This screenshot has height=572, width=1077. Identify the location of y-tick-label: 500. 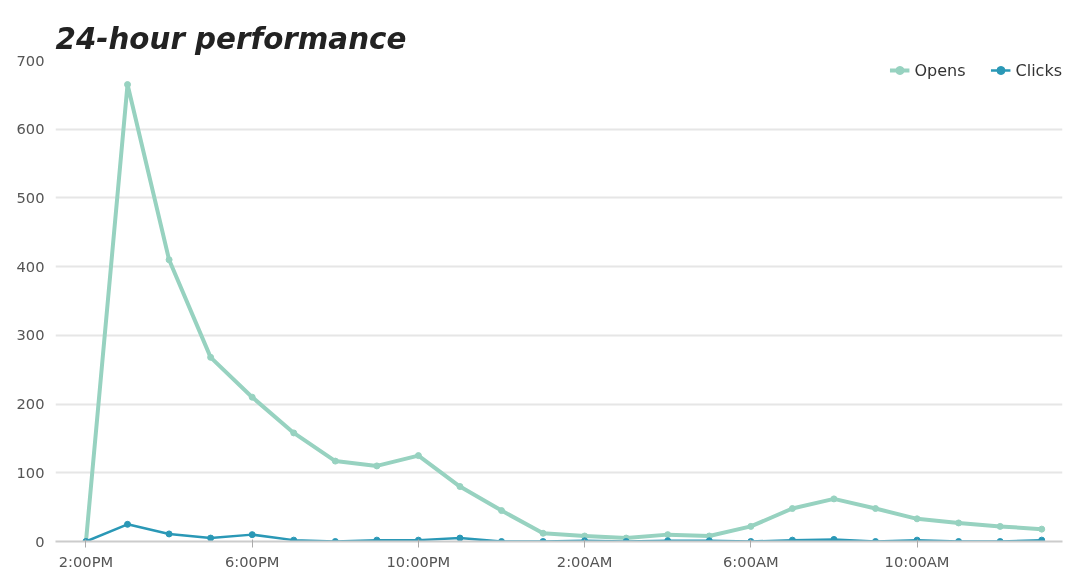
(30, 197).